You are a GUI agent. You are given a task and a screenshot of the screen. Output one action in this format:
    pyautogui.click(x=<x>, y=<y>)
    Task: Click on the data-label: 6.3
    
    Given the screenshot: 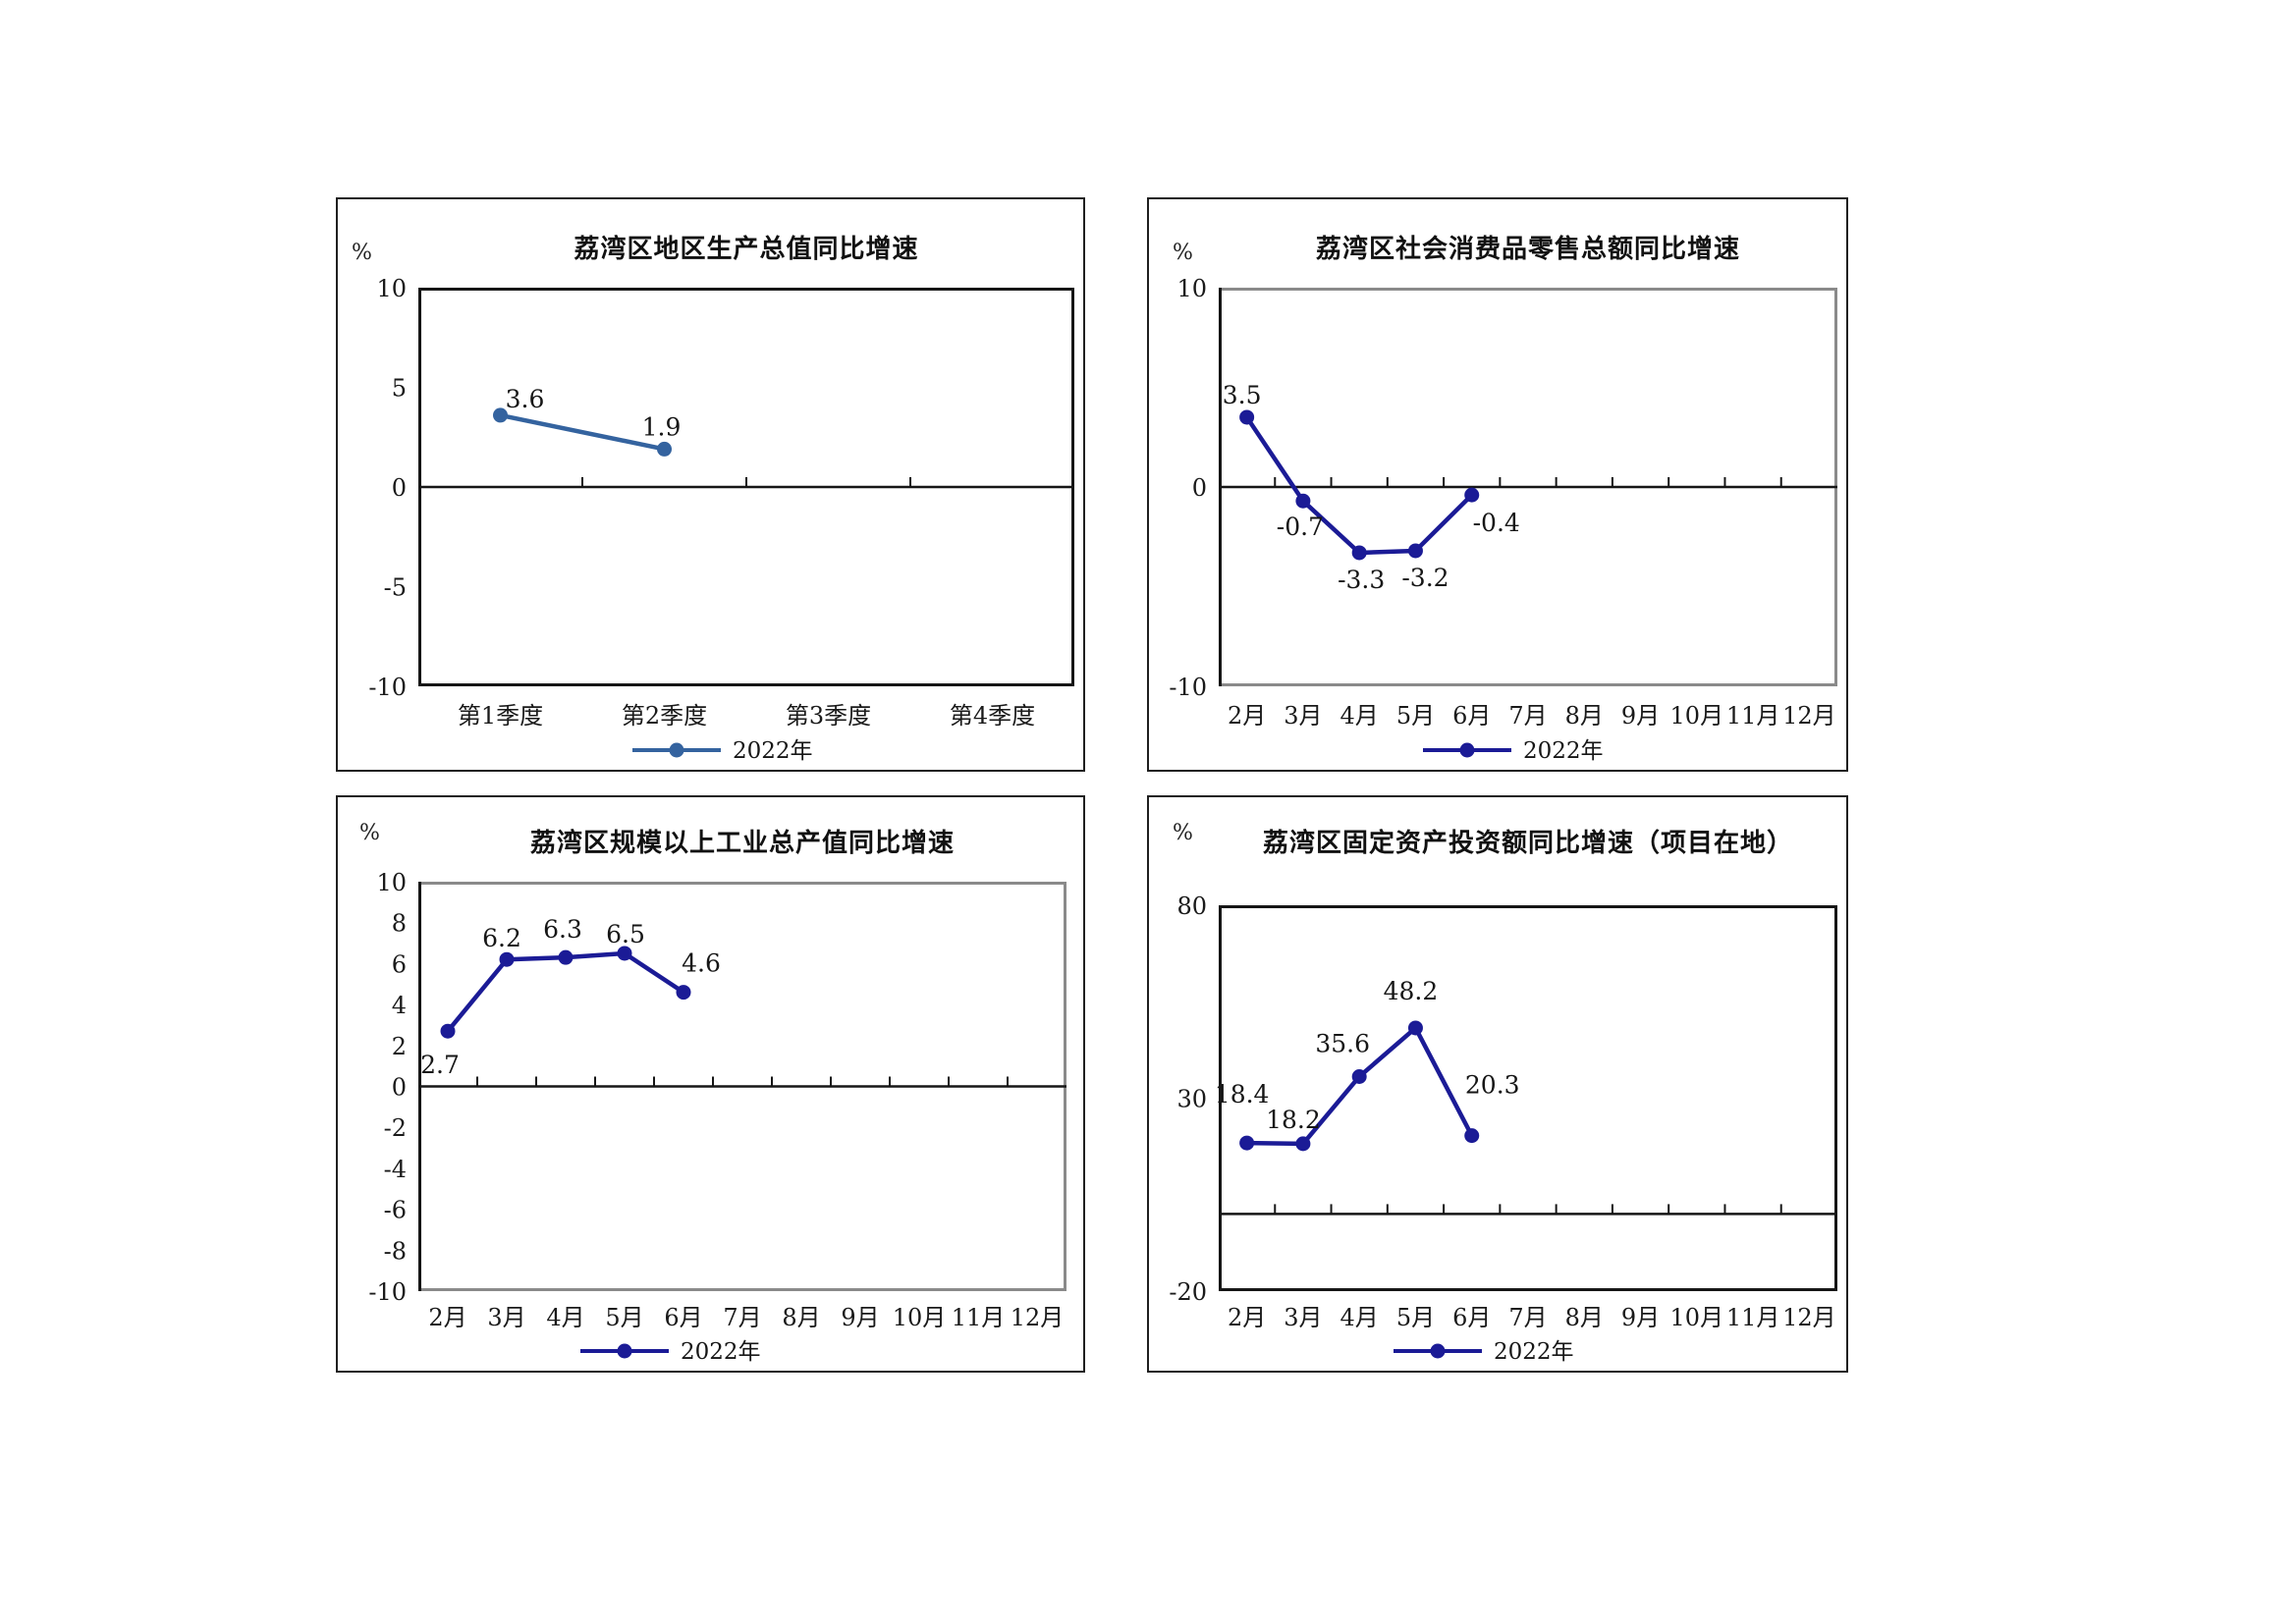 What is the action you would take?
    pyautogui.click(x=562, y=929)
    